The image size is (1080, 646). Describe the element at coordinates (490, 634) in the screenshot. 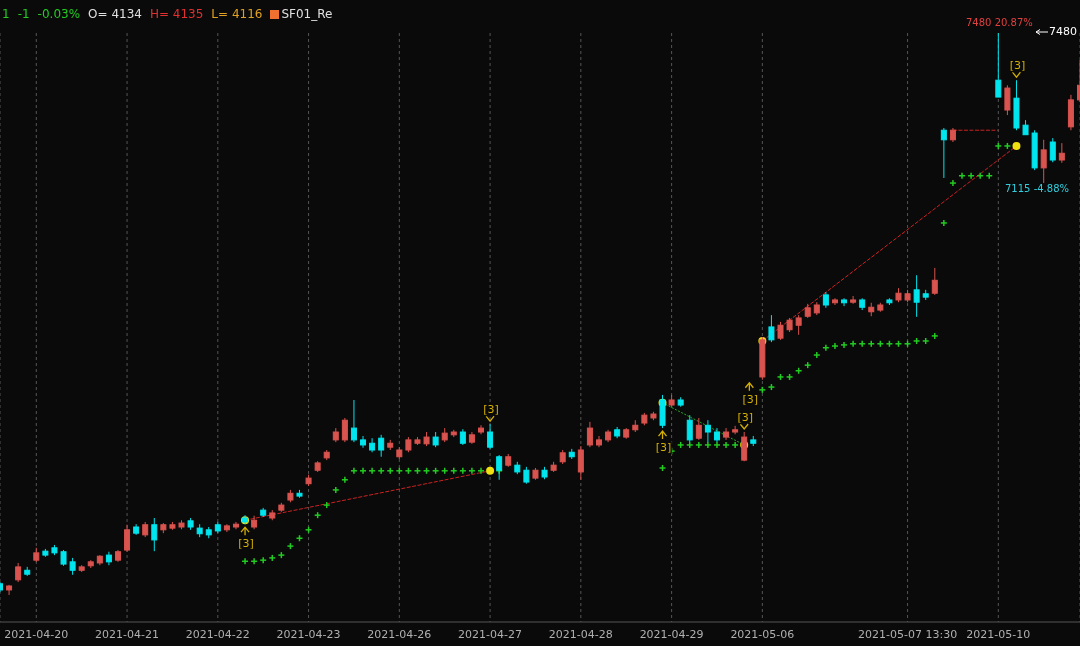

I see `x-tick-label: 2021-04-27` at that location.